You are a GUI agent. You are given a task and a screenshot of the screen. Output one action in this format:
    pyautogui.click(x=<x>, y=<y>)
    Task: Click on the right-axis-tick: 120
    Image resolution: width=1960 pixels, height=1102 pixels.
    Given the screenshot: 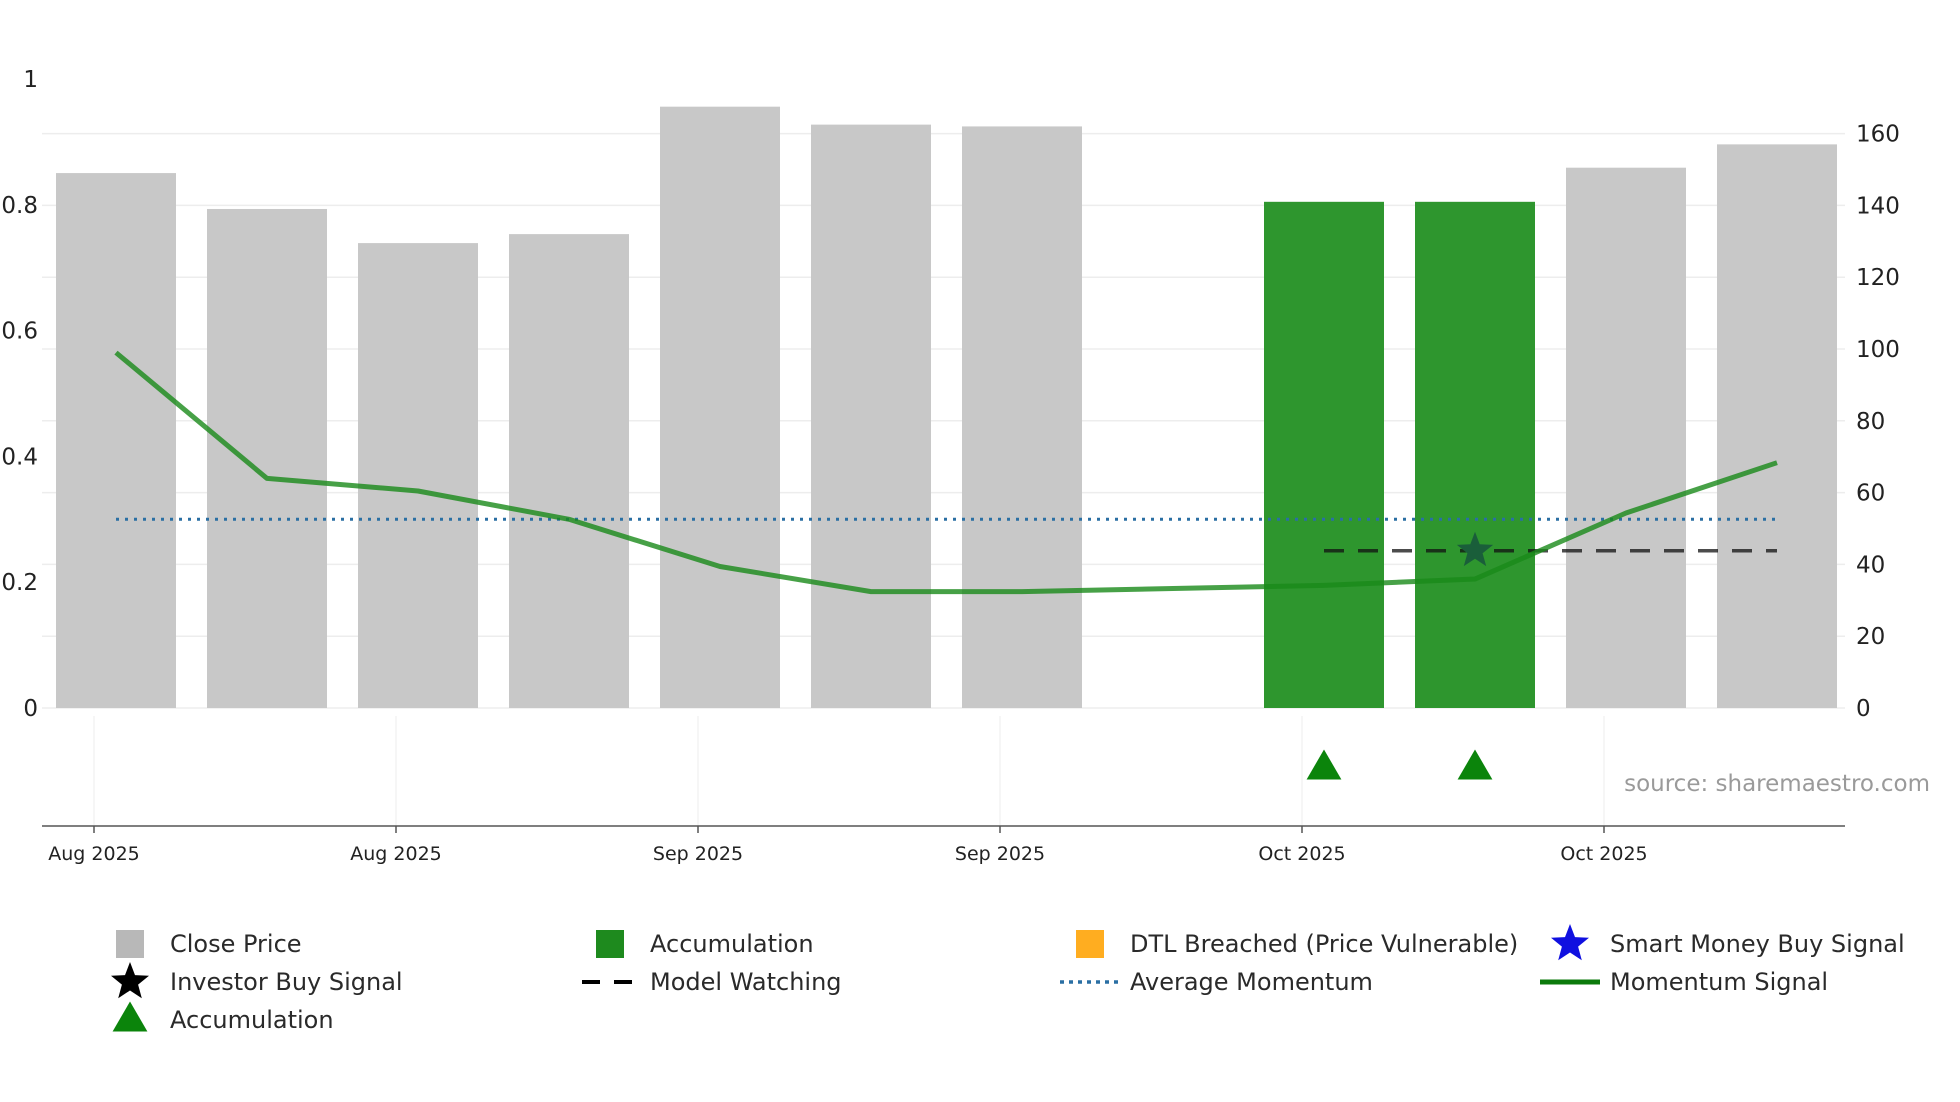 What is the action you would take?
    pyautogui.click(x=1878, y=278)
    